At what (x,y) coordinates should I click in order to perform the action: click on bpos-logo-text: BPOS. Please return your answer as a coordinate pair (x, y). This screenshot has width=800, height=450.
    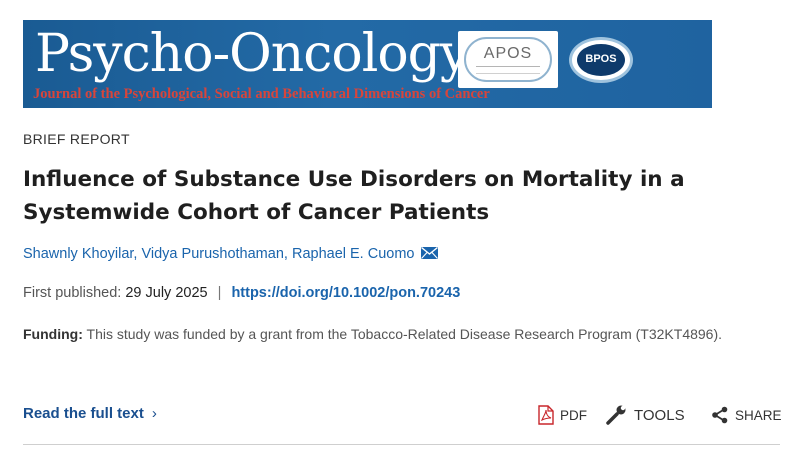
    Looking at the image, I should click on (601, 59).